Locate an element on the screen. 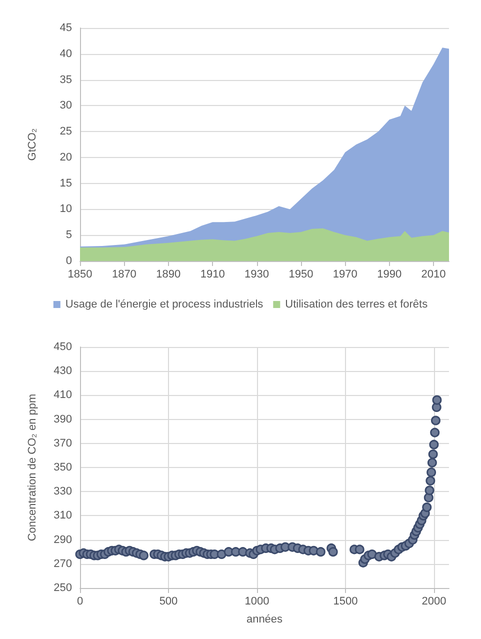 This screenshot has height=639, width=481. y-tick-label: 5 is located at coordinates (69, 235).